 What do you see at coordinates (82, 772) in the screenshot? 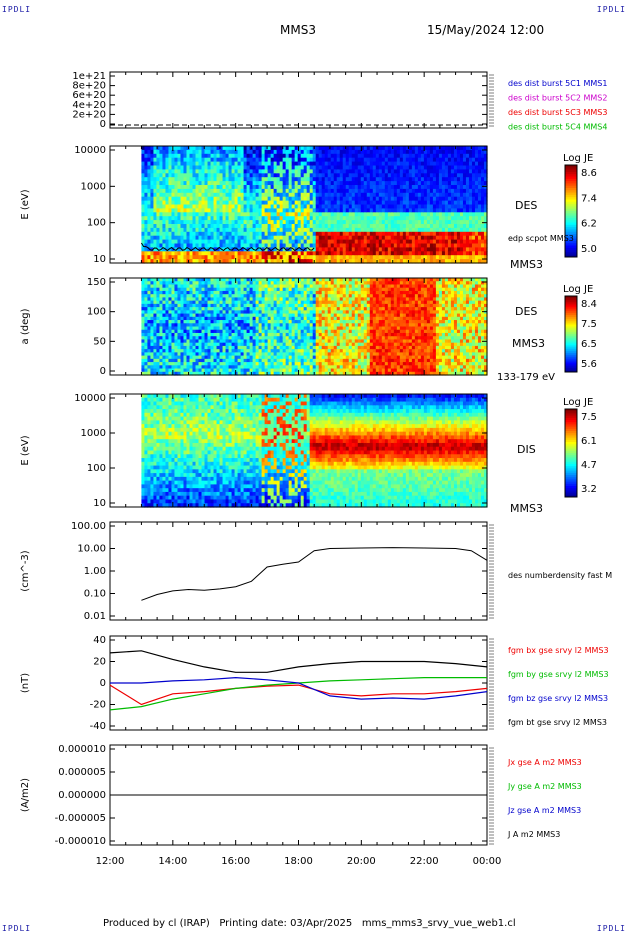
I see `y-tick-label-6-1: 0.000005` at bounding box center [82, 772].